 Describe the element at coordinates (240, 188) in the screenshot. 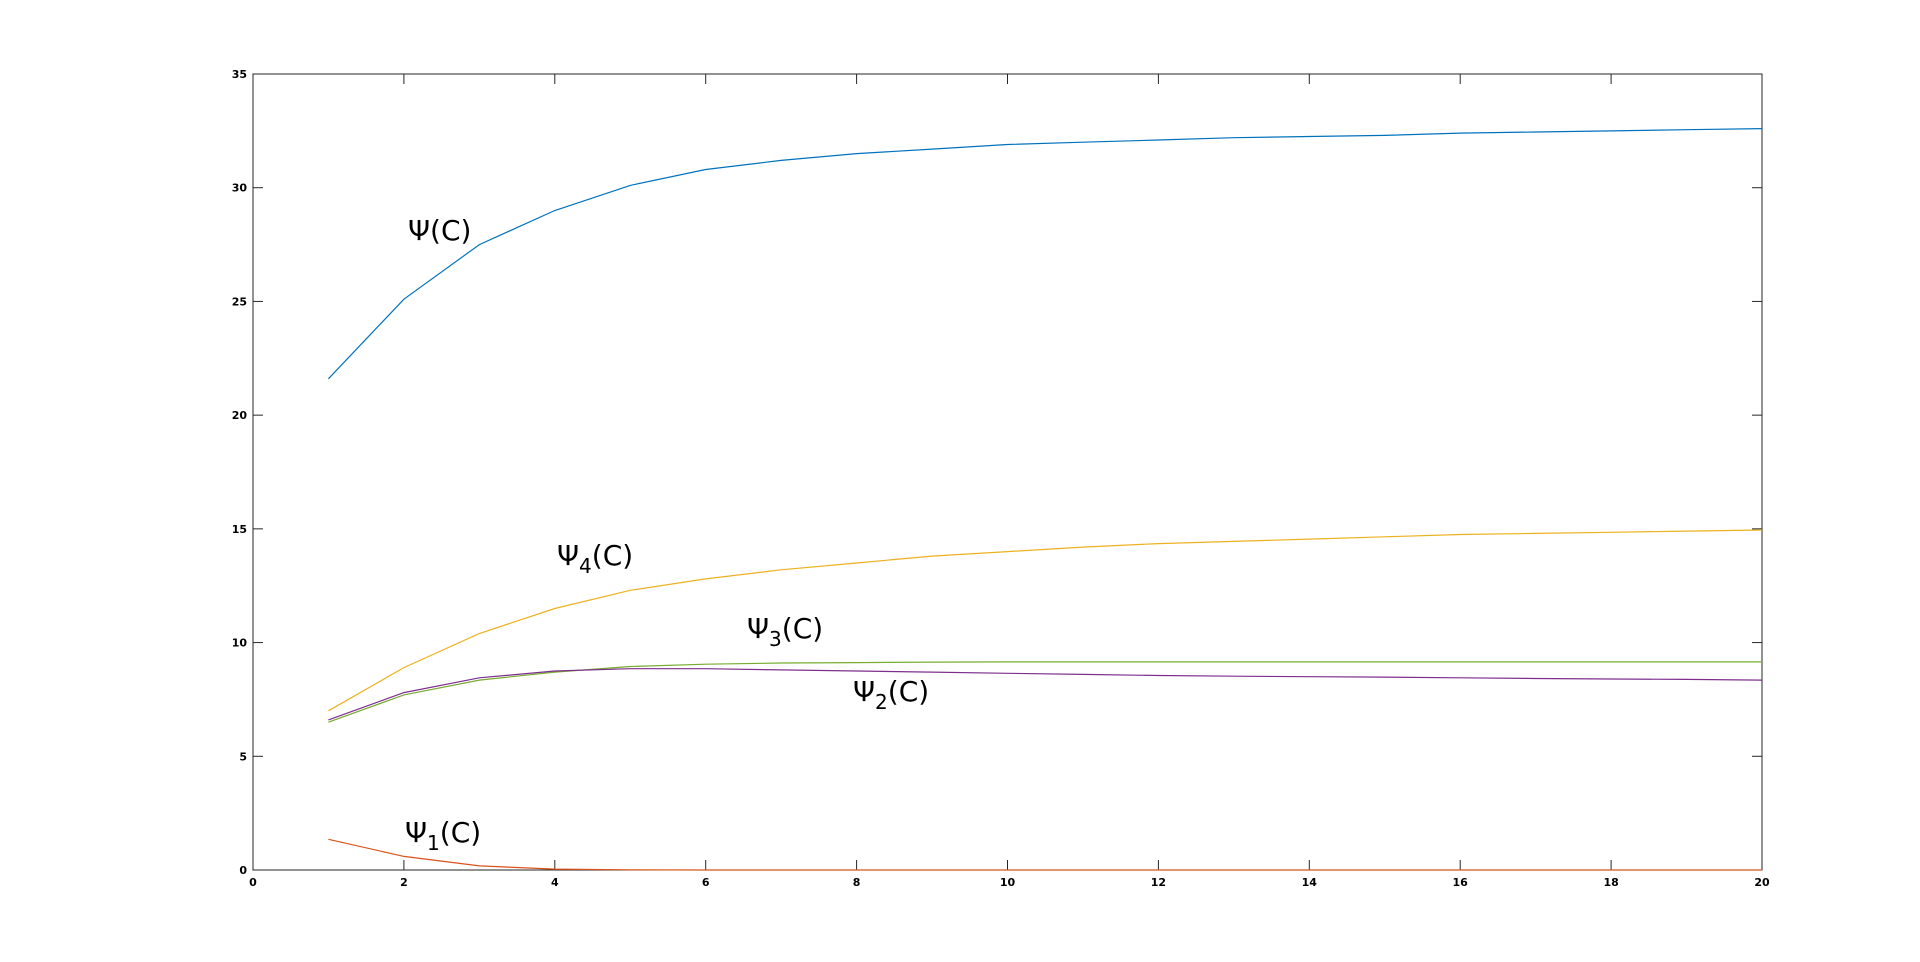

I see `y-tick-label: 30` at that location.